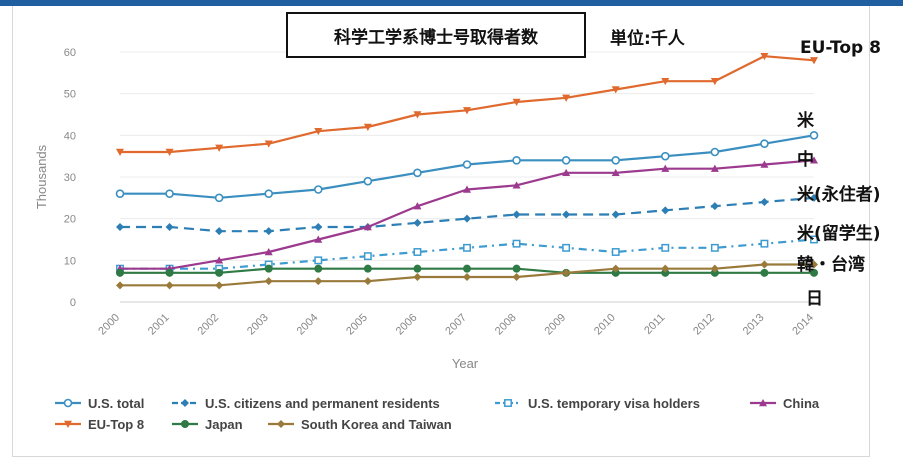 Image resolution: width=903 pixels, height=462 pixels. Describe the element at coordinates (258, 325) in the screenshot. I see `x-tick-label: 2003` at that location.